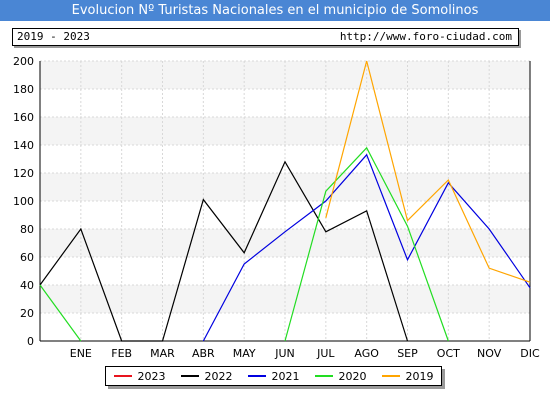 The height and width of the screenshot is (400, 550). What do you see at coordinates (81, 353) in the screenshot?
I see `x-tick-label: ENE` at bounding box center [81, 353].